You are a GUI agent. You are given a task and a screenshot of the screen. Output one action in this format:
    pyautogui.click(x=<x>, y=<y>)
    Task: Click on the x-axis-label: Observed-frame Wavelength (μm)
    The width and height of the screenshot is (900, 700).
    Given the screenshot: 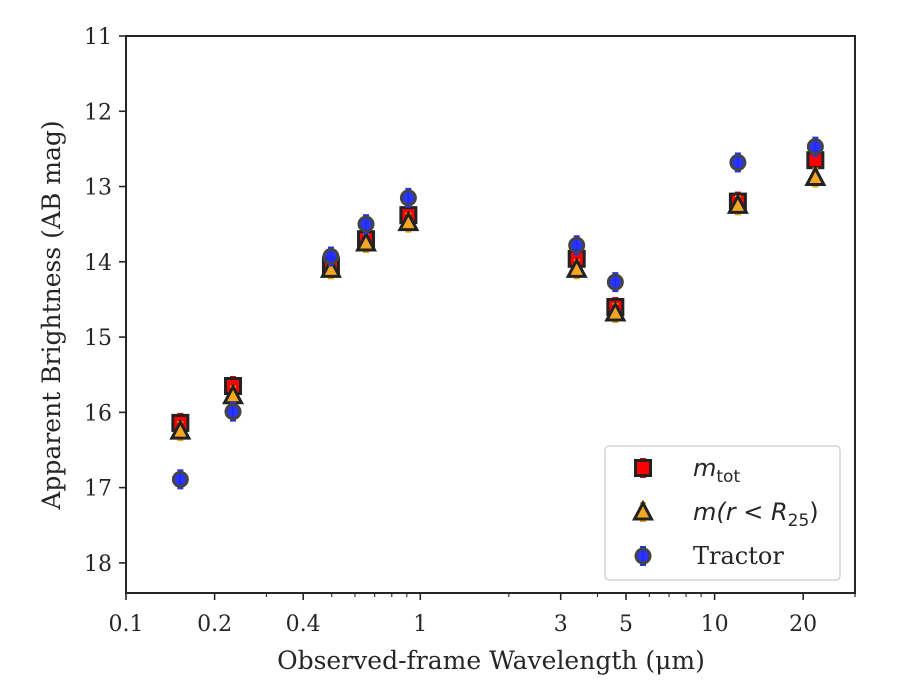 What is the action you would take?
    pyautogui.click(x=491, y=660)
    